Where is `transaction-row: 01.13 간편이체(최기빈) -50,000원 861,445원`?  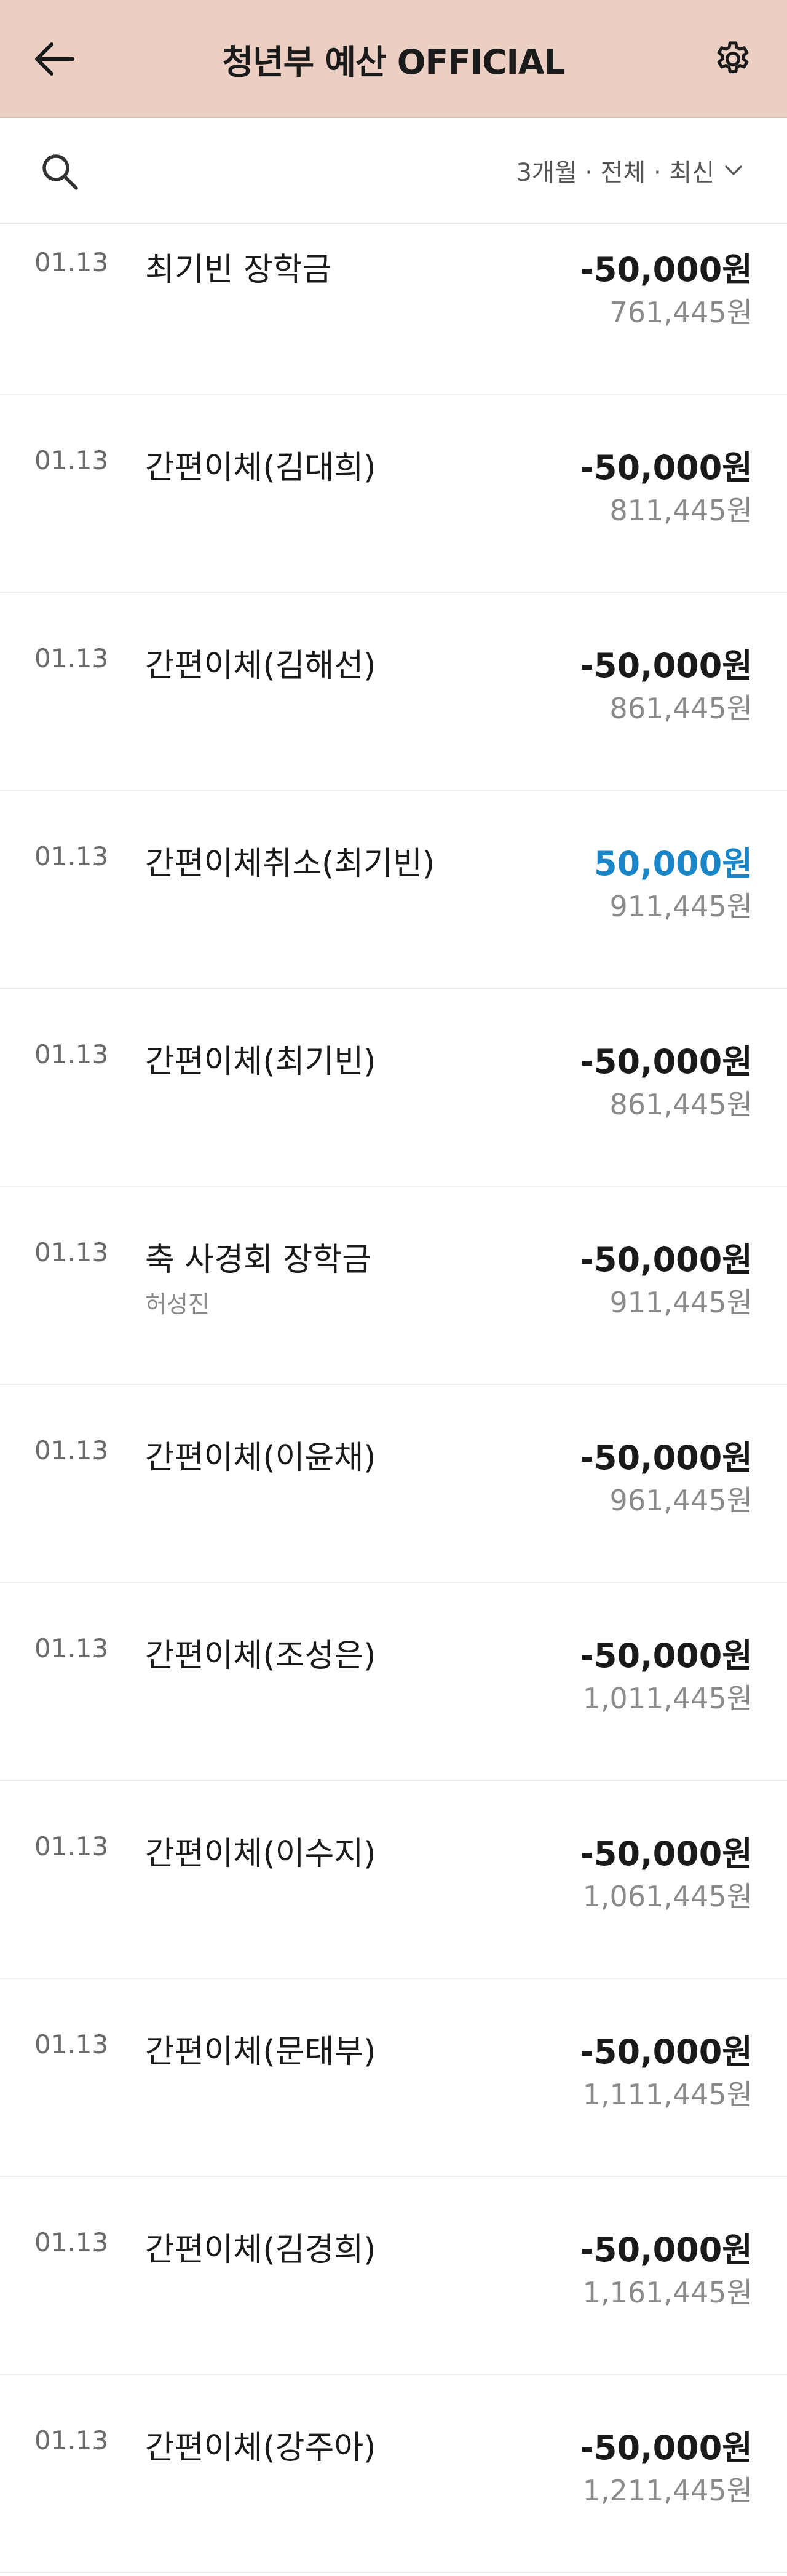
transaction-row: 01.13 간편이체(최기빈) -50,000원 861,445원 is located at coordinates (393, 1088).